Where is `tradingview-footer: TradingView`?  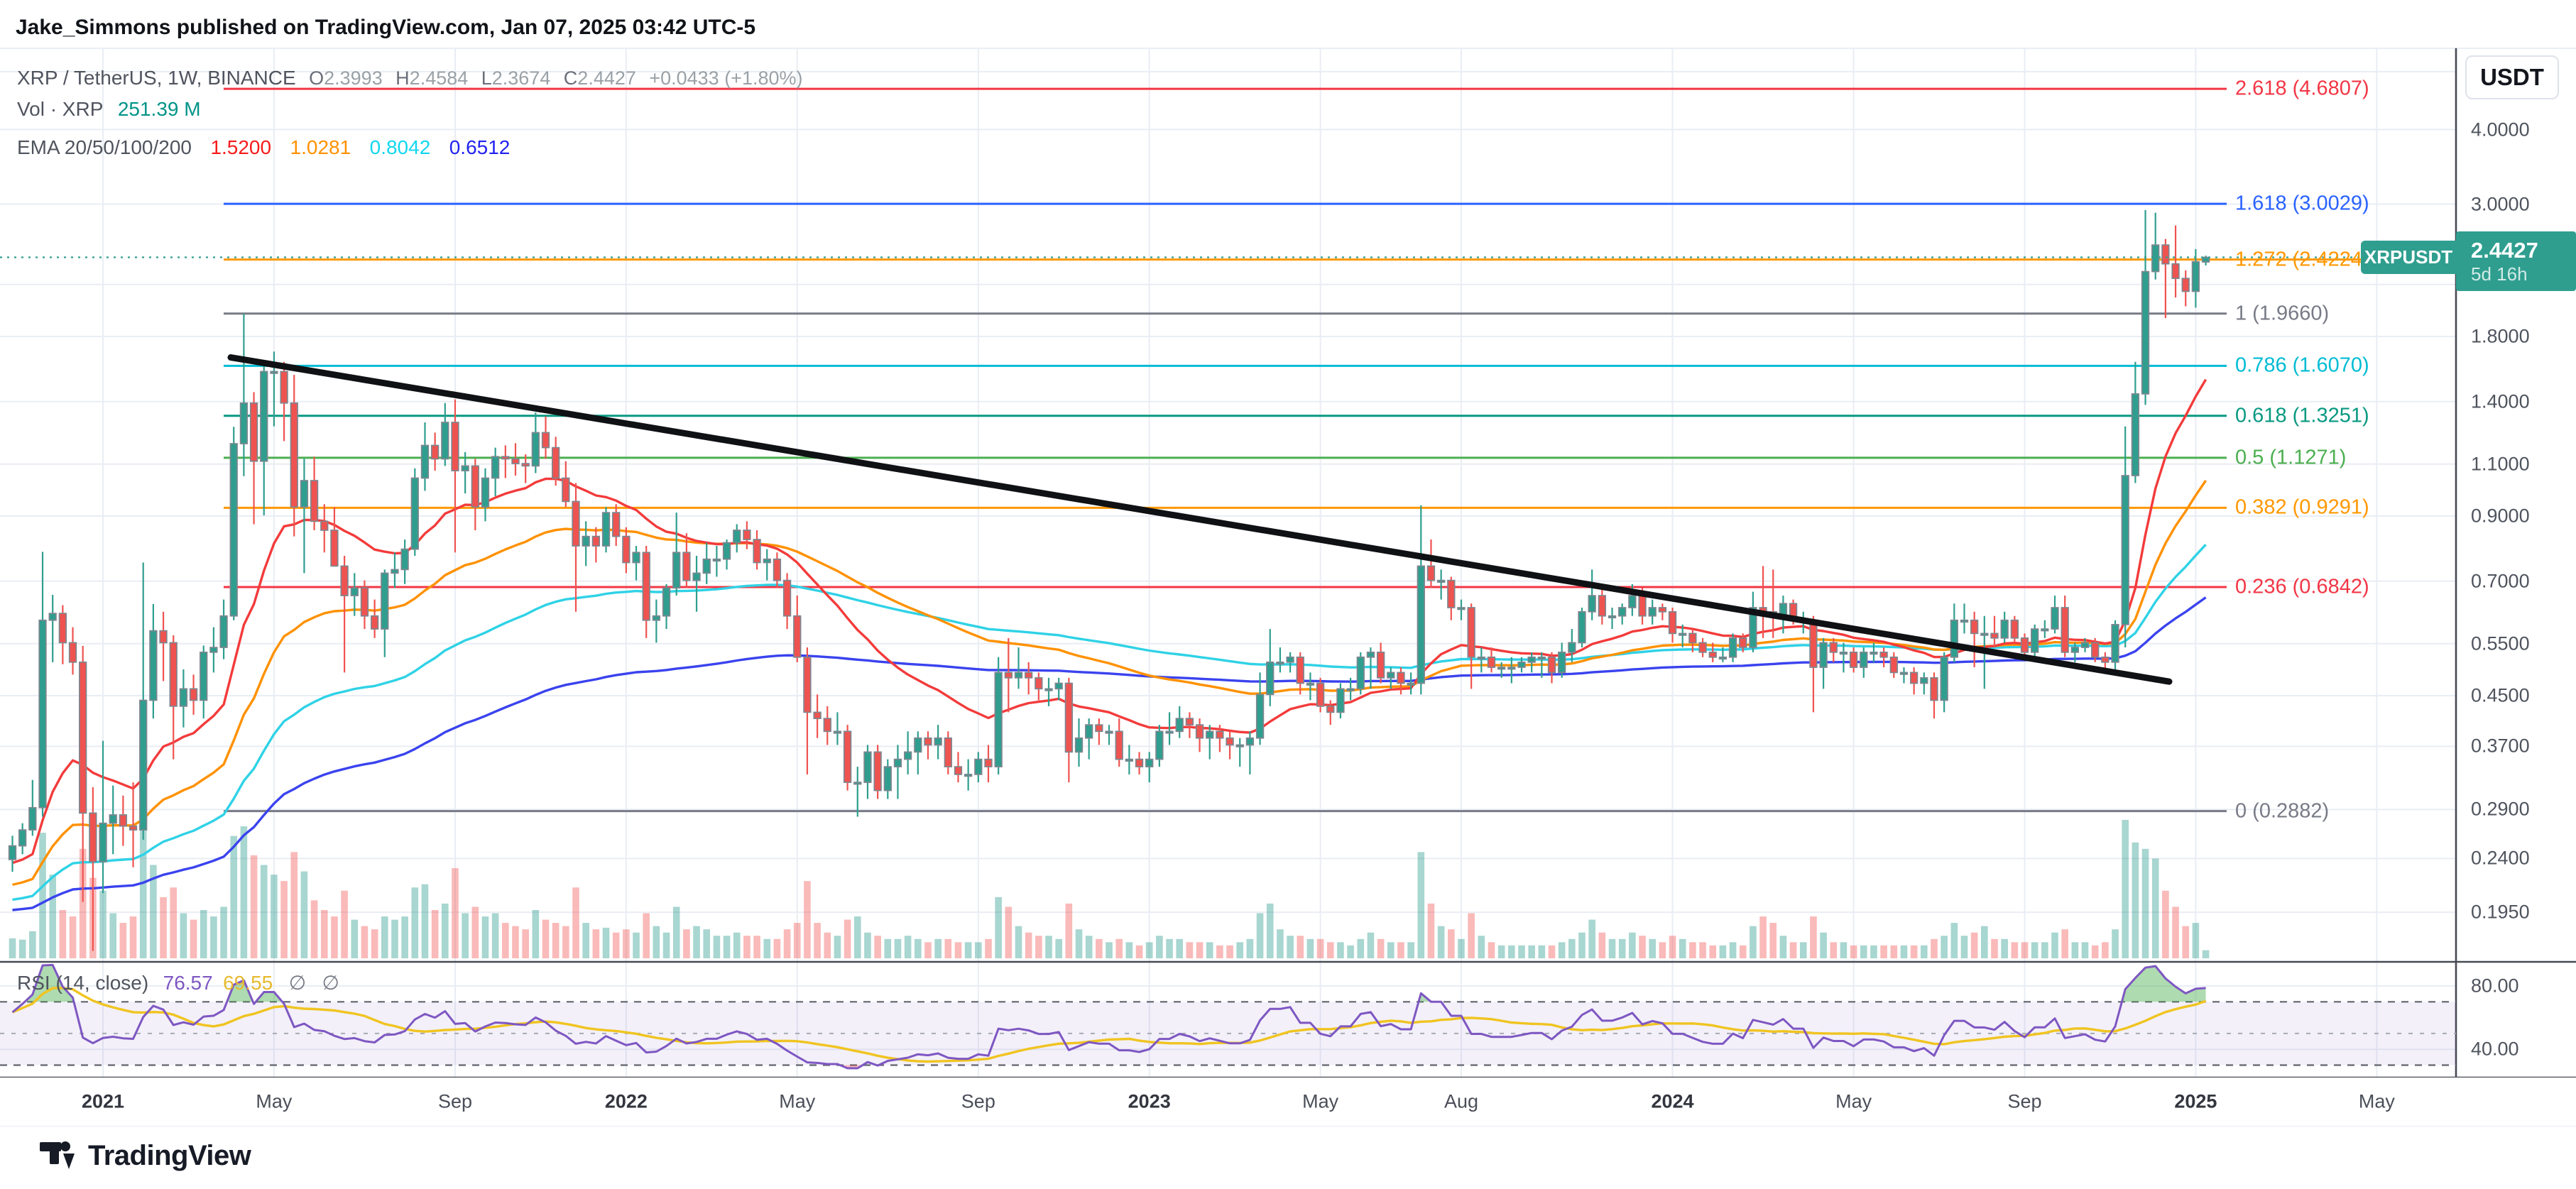
tradingview-footer: TradingView is located at coordinates (145, 1156).